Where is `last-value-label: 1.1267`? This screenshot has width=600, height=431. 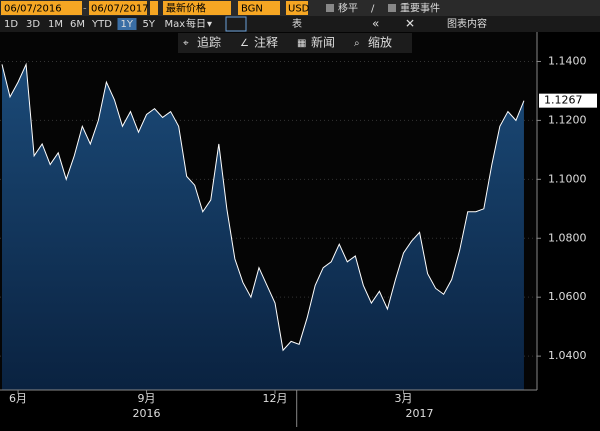 last-value-label: 1.1267 is located at coordinates (563, 100).